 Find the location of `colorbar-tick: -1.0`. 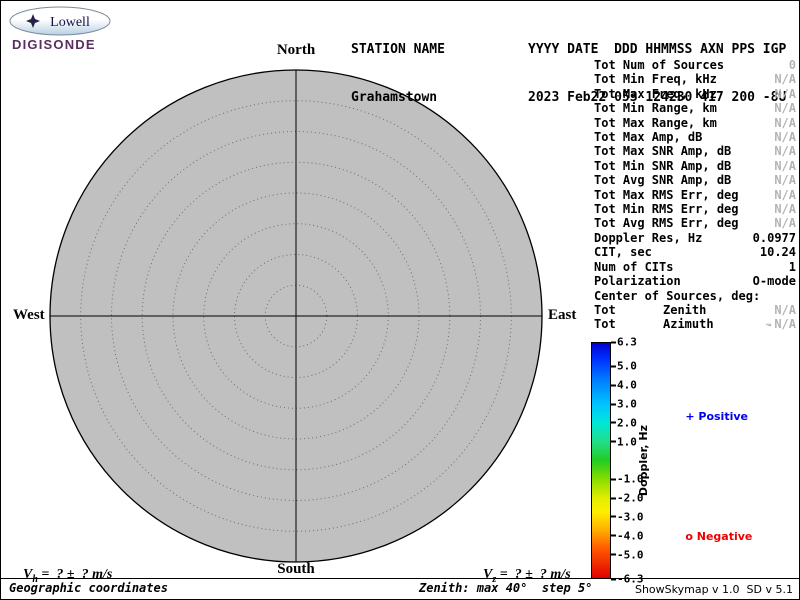

colorbar-tick: -1.0 is located at coordinates (627, 479).